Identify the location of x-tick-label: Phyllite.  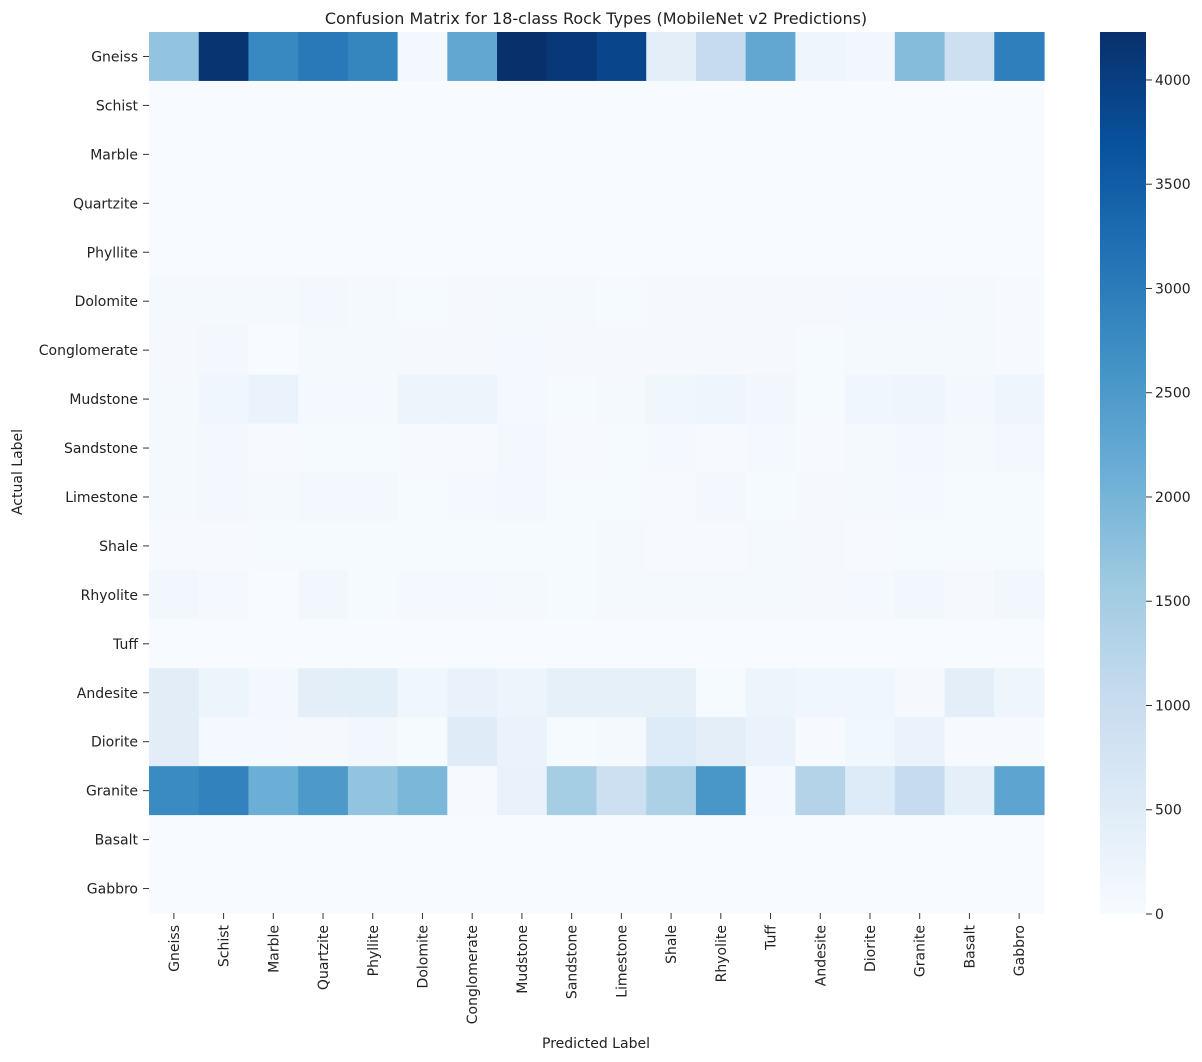
(374, 950).